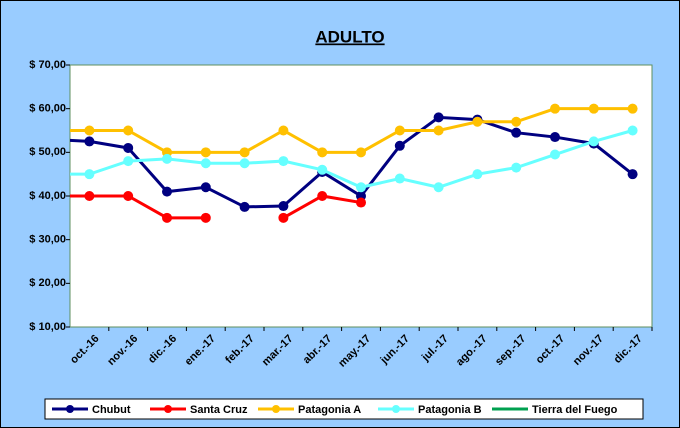 This screenshot has width=680, height=428. What do you see at coordinates (219, 410) in the screenshot?
I see `legend-label: Santa Cruz` at bounding box center [219, 410].